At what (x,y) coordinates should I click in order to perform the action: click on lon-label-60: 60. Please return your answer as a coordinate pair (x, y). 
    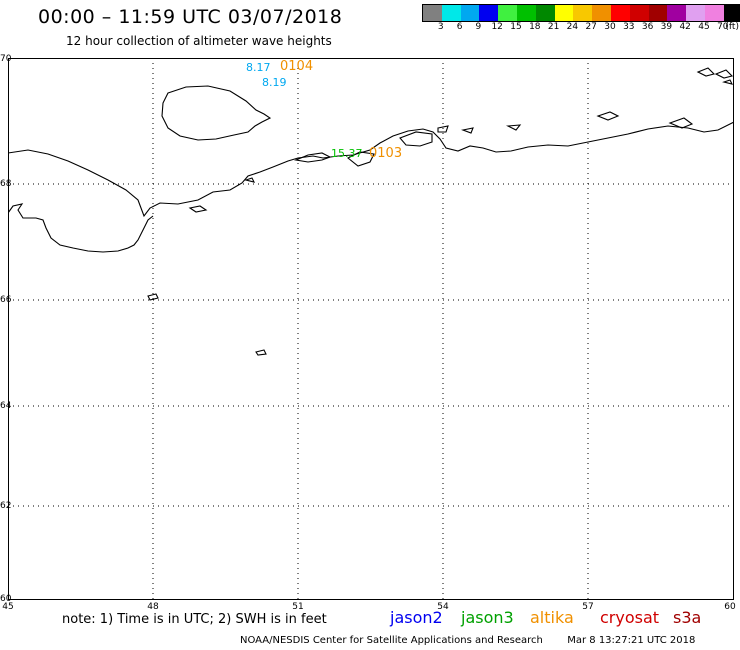
    Looking at the image, I should click on (730, 607).